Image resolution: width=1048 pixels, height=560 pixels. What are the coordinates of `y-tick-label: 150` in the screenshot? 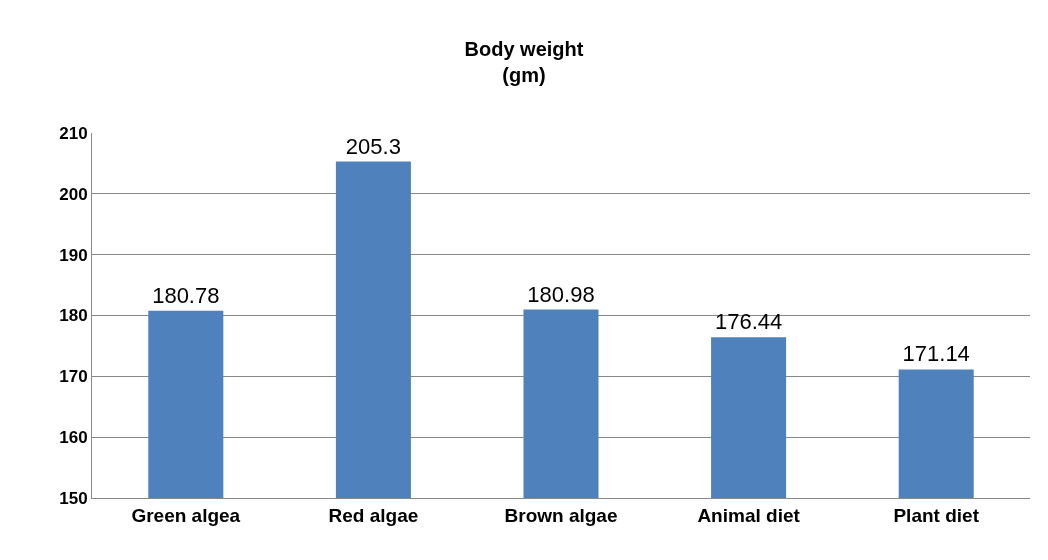 It's located at (73, 498).